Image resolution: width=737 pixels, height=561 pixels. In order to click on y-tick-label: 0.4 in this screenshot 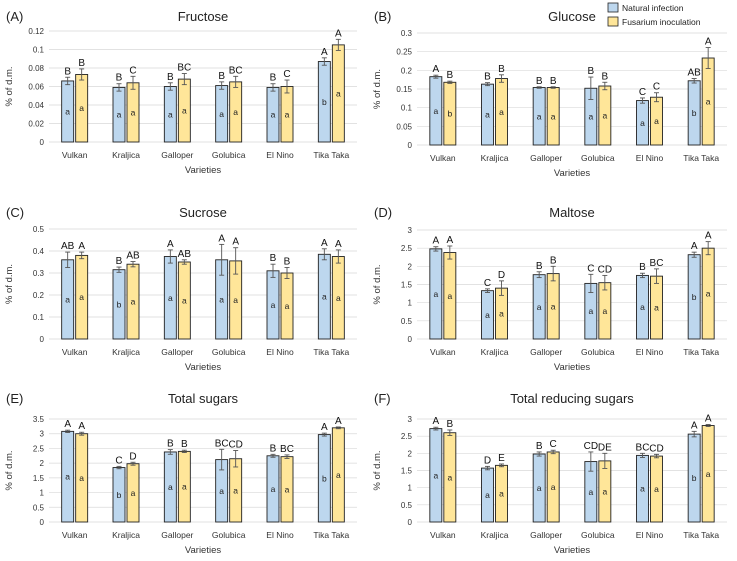, I will do `click(39, 251)`.